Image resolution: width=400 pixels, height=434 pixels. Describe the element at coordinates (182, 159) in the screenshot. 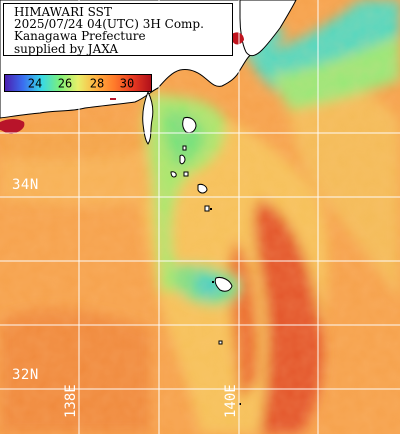

I see `island-niijima` at that location.